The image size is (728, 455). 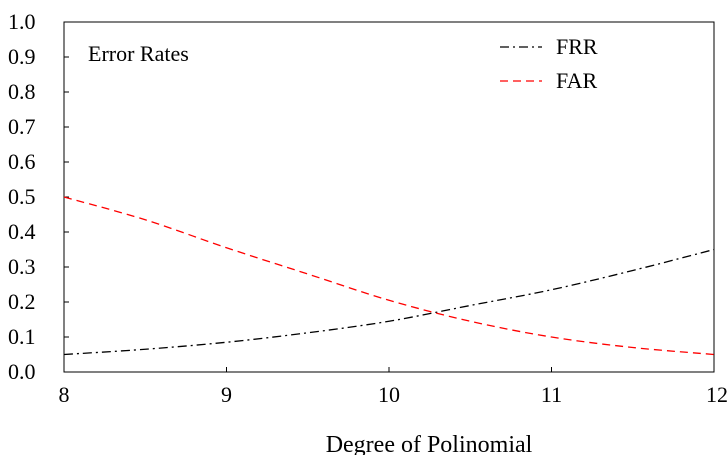 I want to click on x-tick-label: 9, so click(x=226, y=394).